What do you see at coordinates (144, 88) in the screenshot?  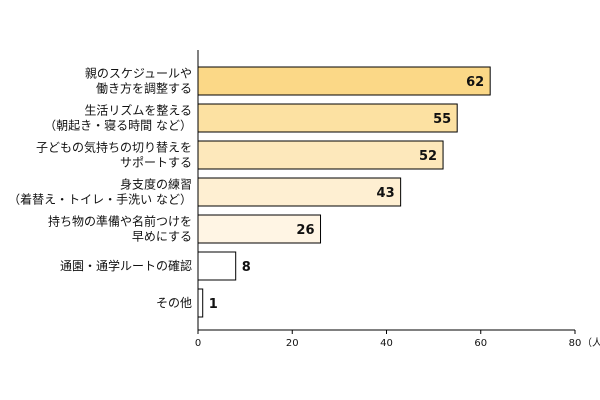 I see `category-label: 働き方を調整する` at bounding box center [144, 88].